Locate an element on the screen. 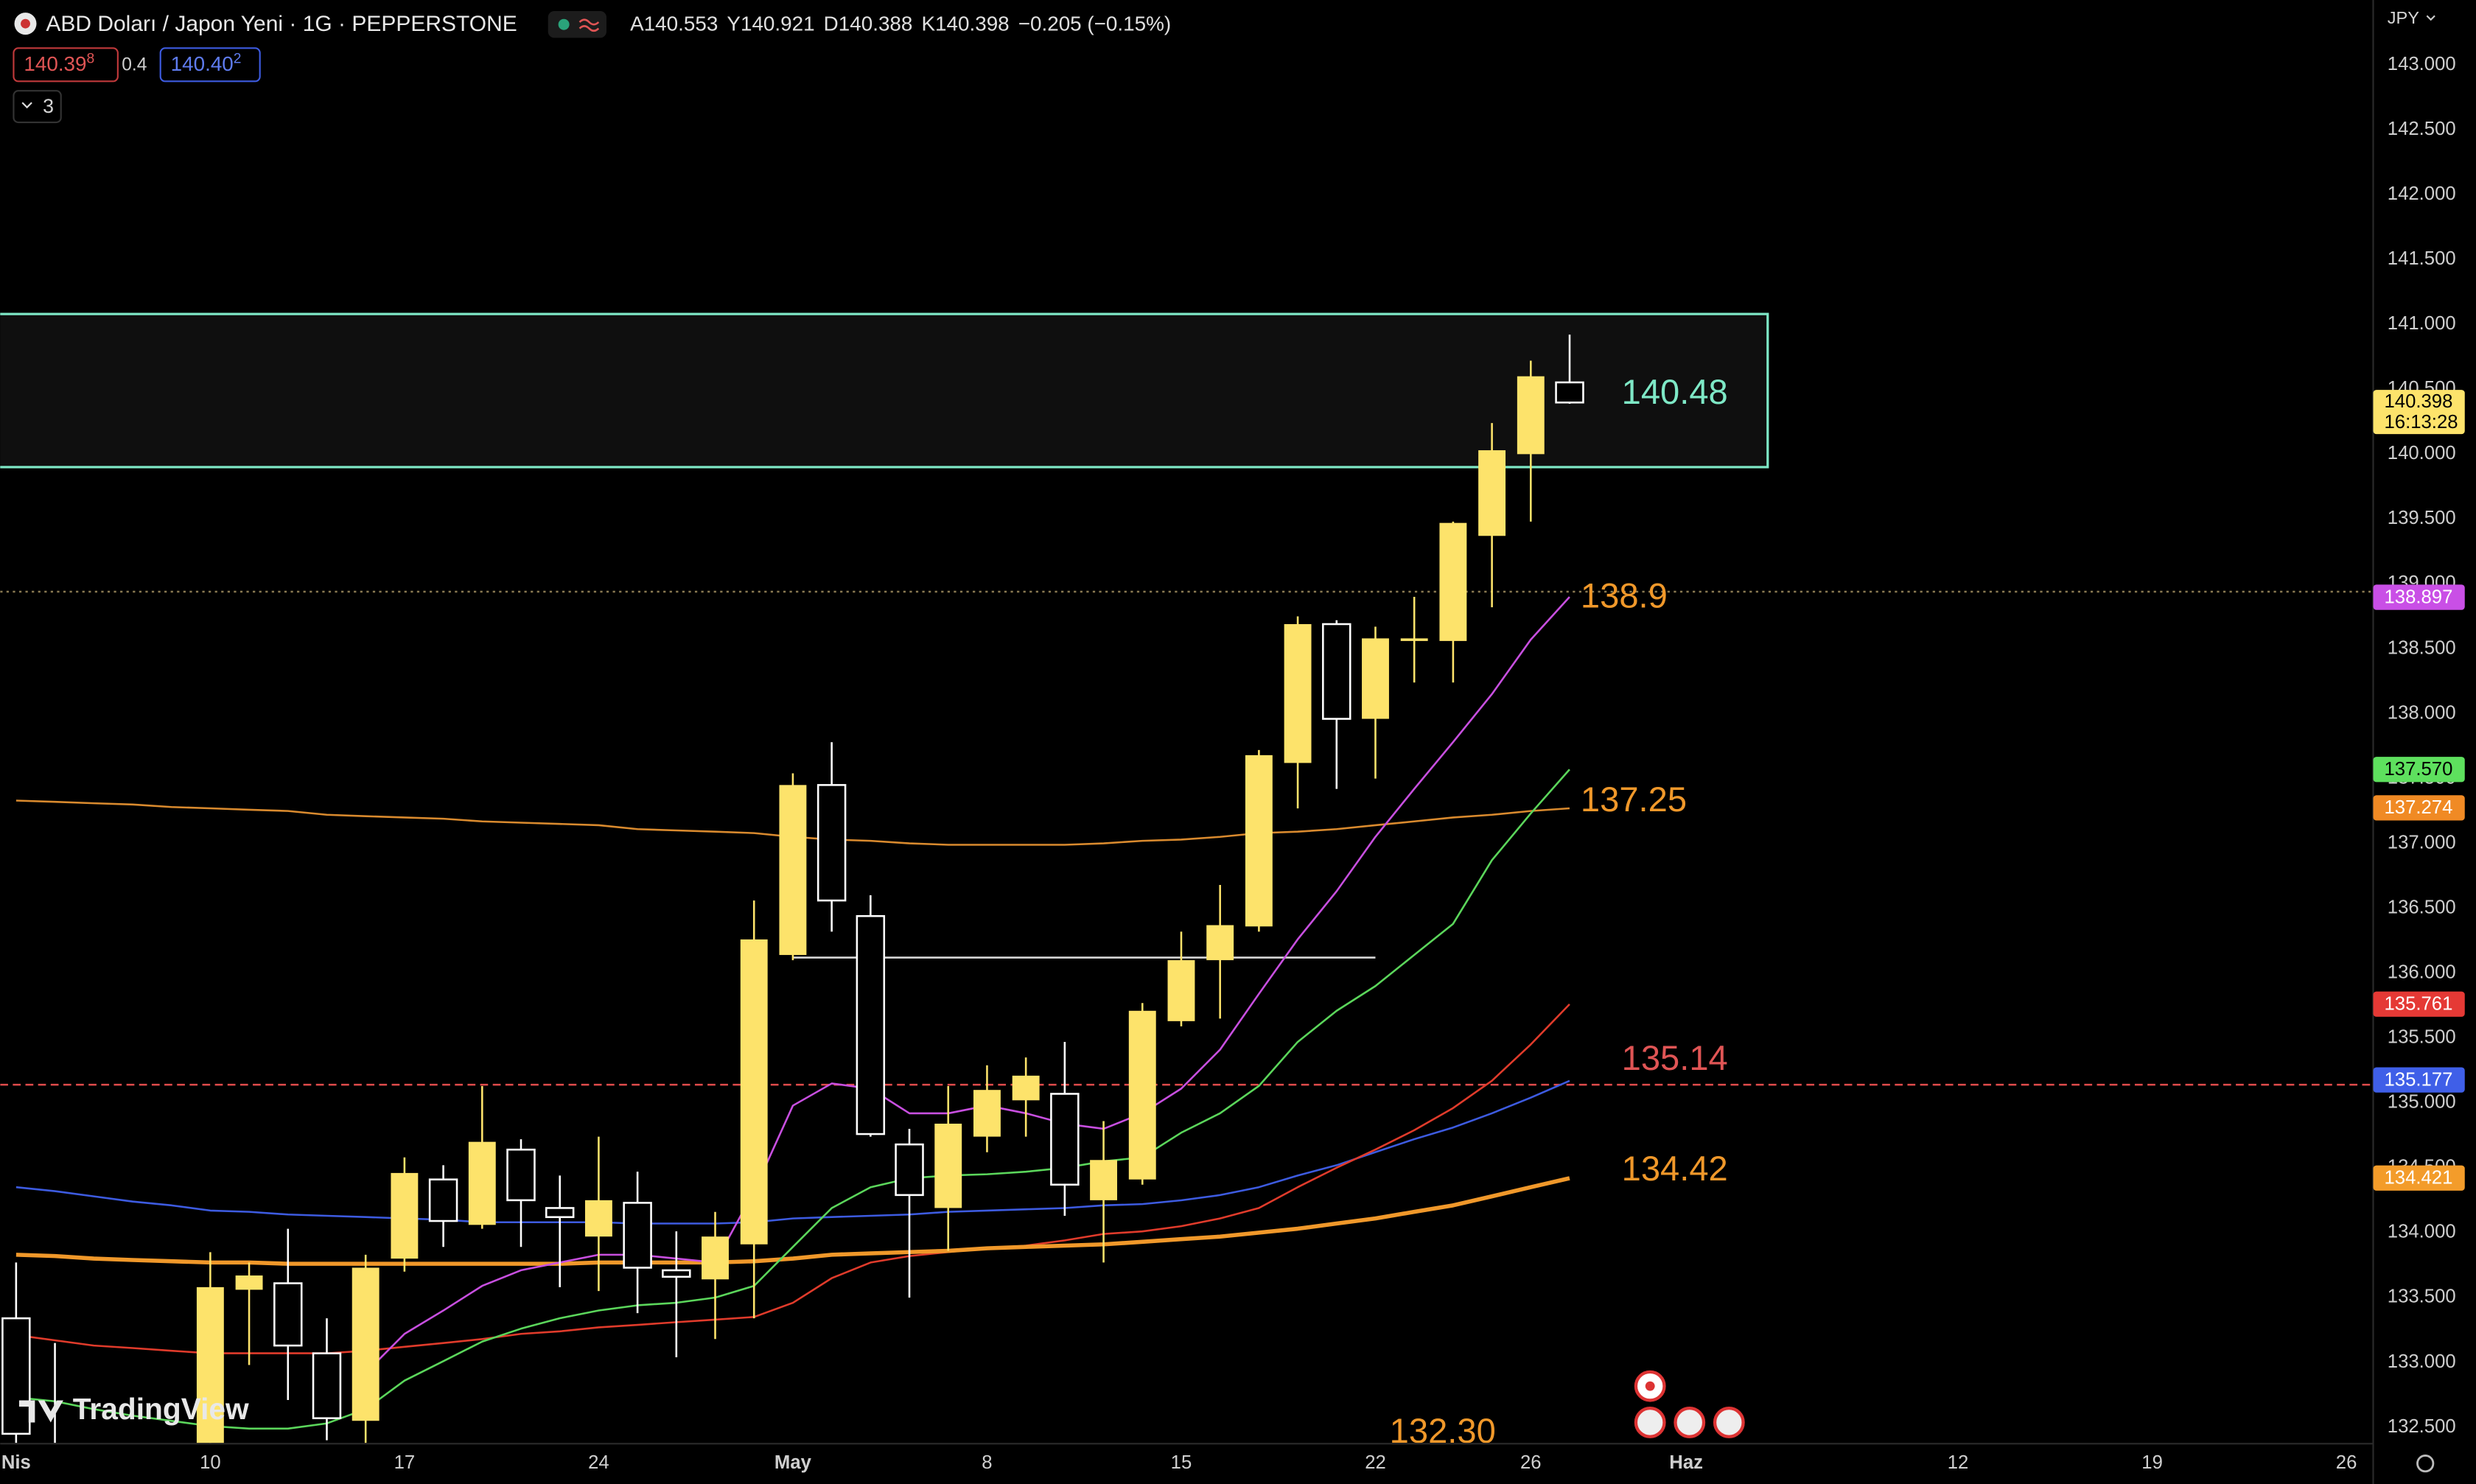 The image size is (2476, 1484). y-tick-label: 138.500 is located at coordinates (2422, 647).